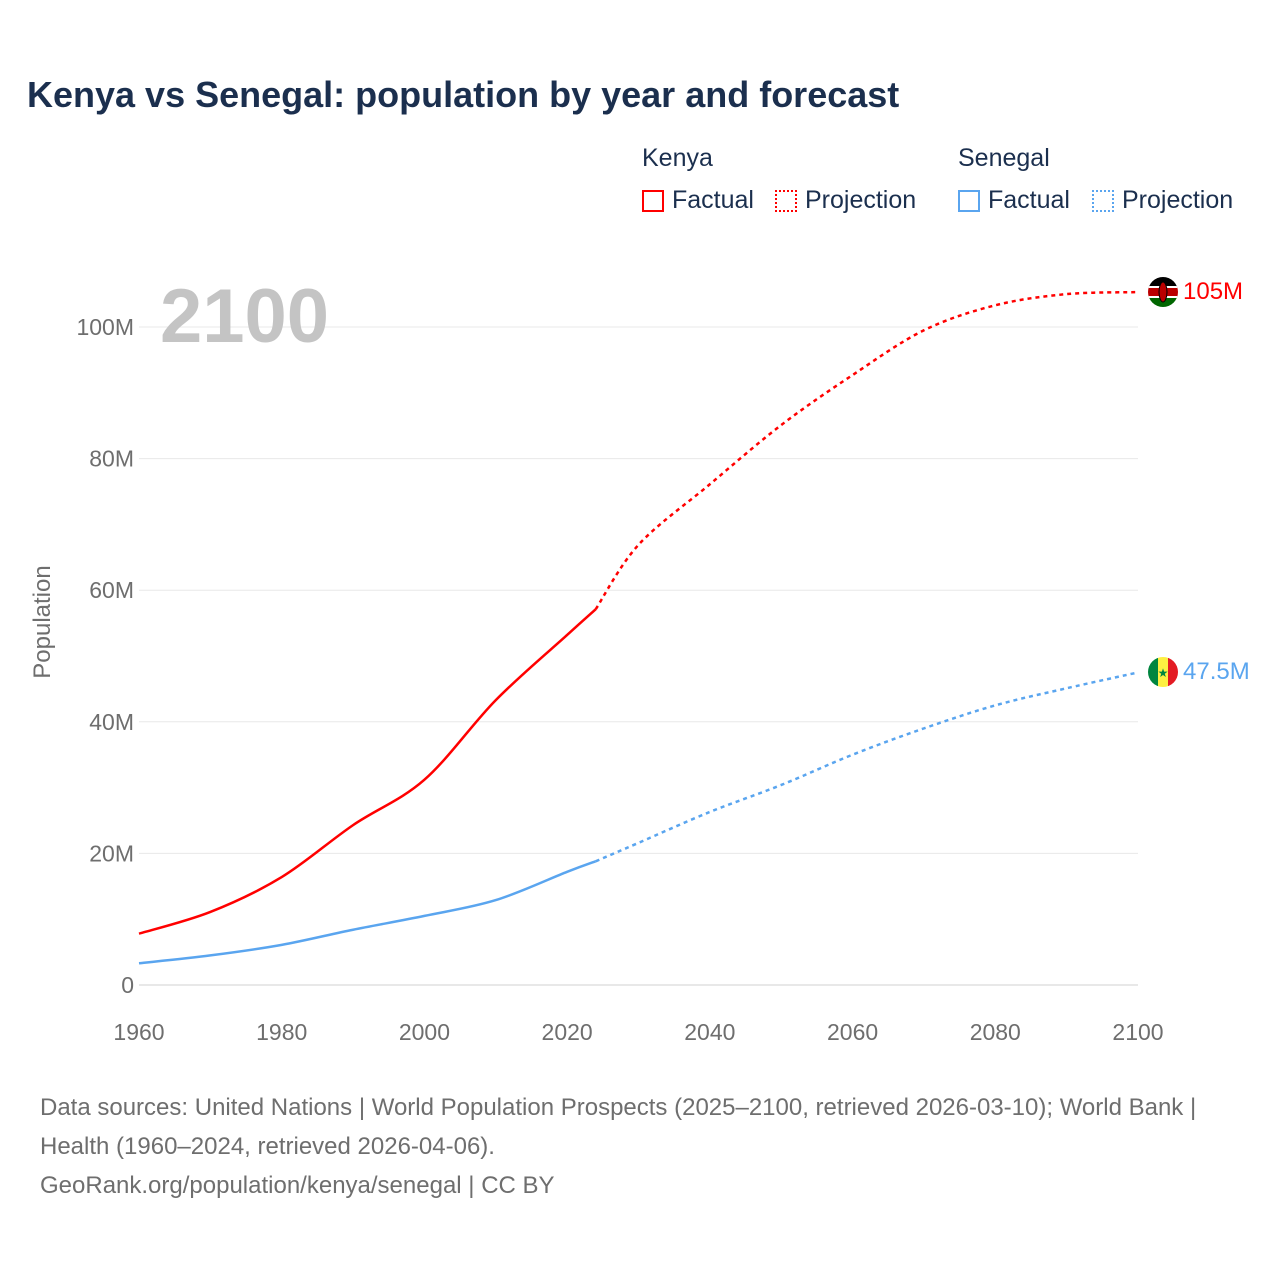  What do you see at coordinates (111, 722) in the screenshot?
I see `y-tick-label: 40M` at bounding box center [111, 722].